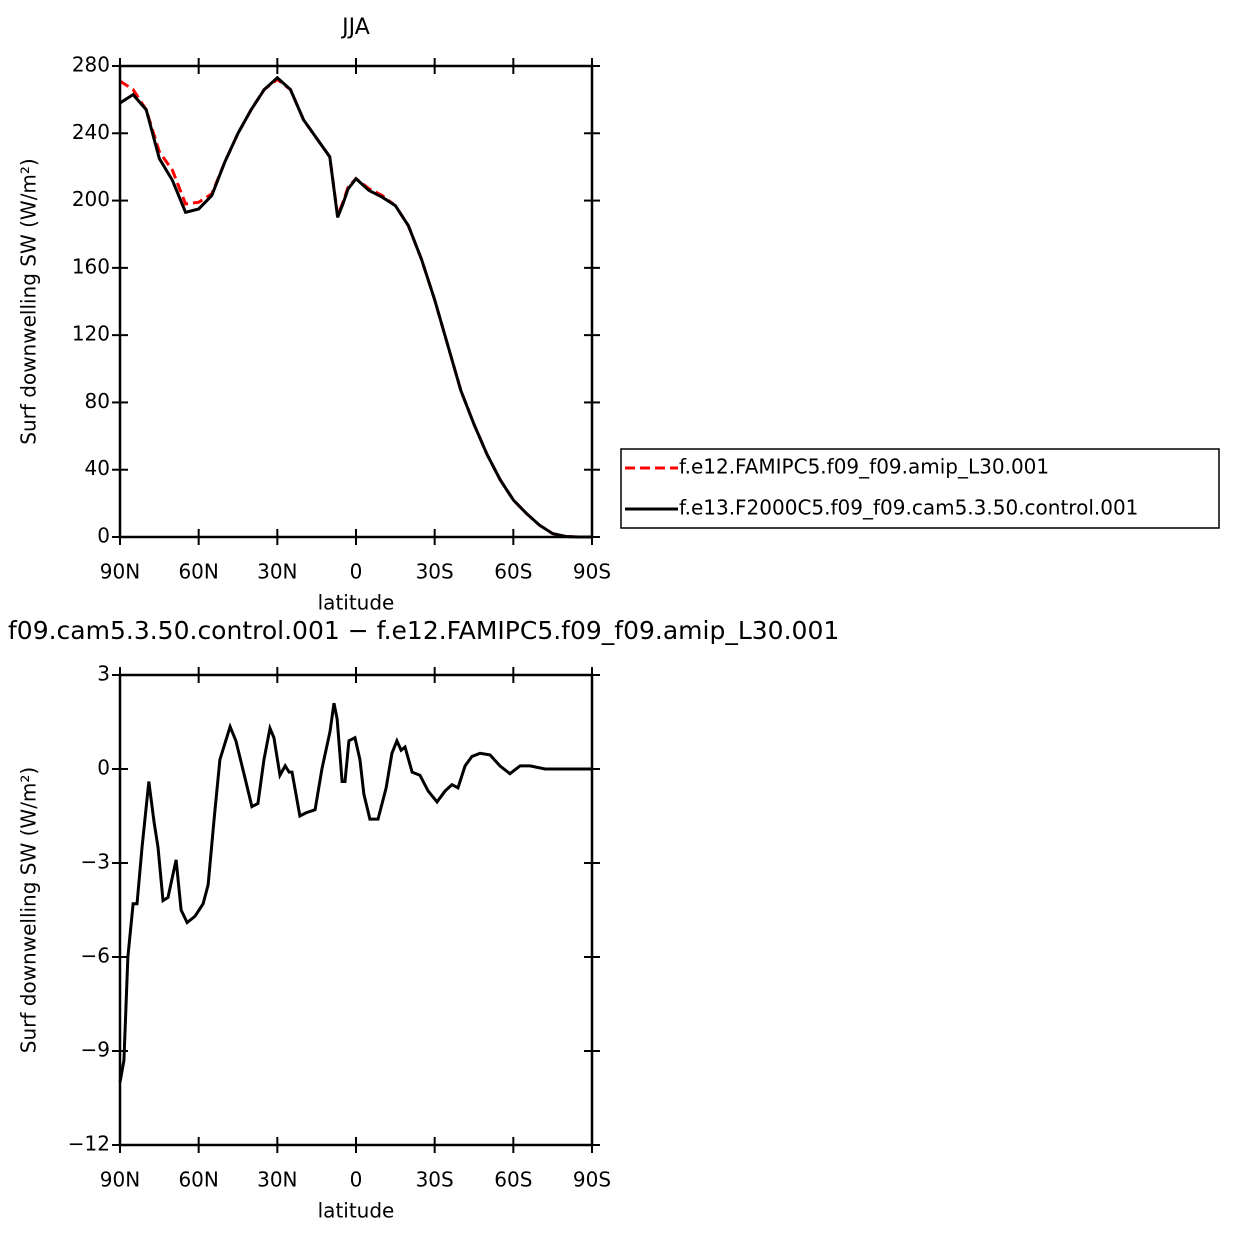  Describe the element at coordinates (103, 674) in the screenshot. I see `y-tick-label: 3` at that location.